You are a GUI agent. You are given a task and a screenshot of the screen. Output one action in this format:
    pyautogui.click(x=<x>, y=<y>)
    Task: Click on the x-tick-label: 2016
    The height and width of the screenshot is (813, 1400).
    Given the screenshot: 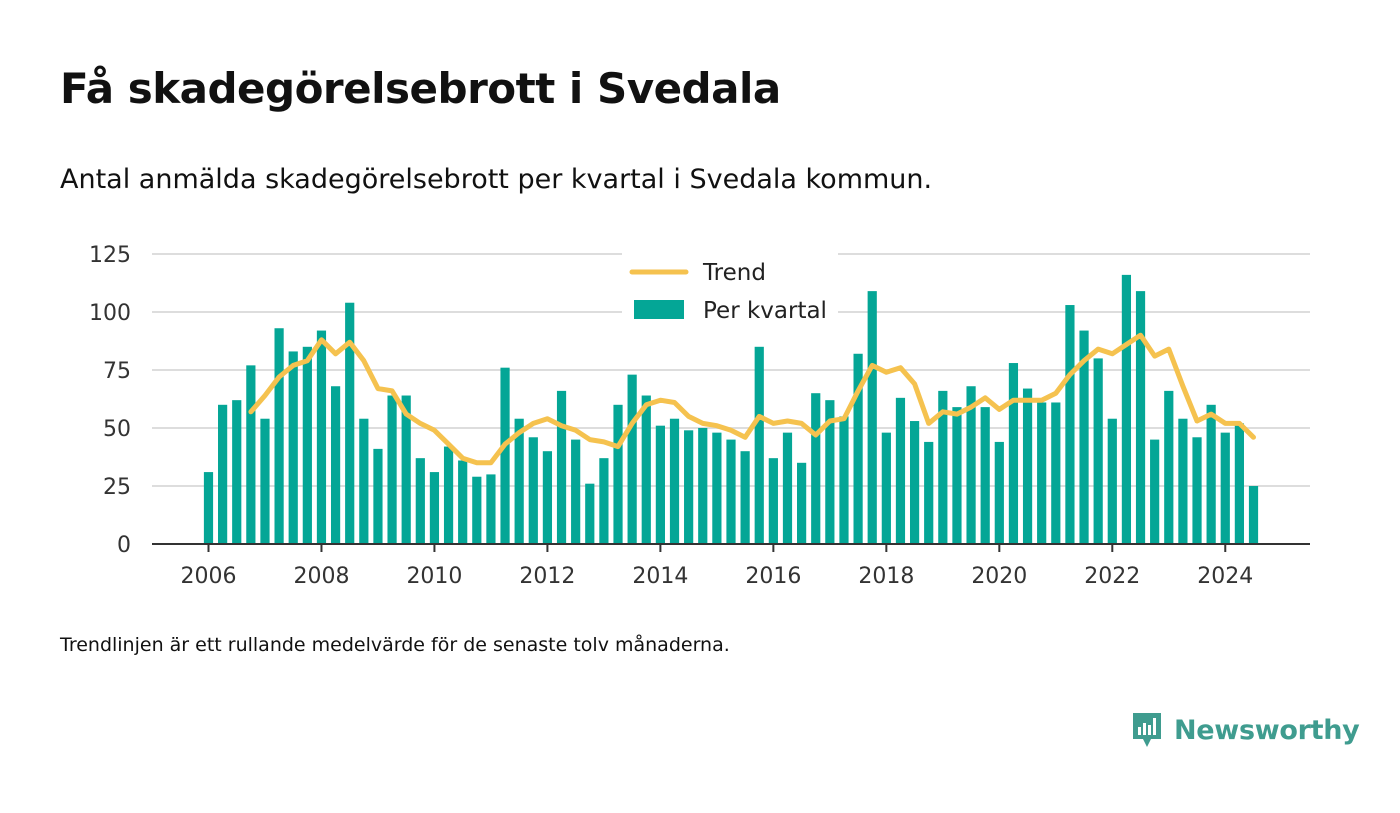 What is the action you would take?
    pyautogui.click(x=773, y=576)
    